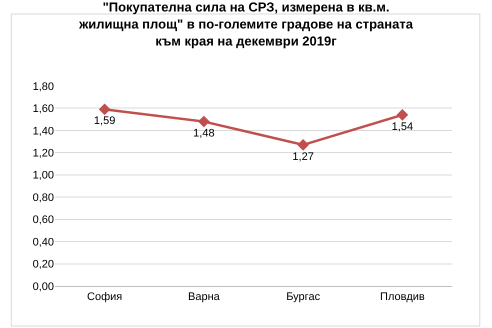 This screenshot has height=328, width=492. Describe the element at coordinates (43, 154) in the screenshot. I see `y-tick-label: 1,20` at that location.